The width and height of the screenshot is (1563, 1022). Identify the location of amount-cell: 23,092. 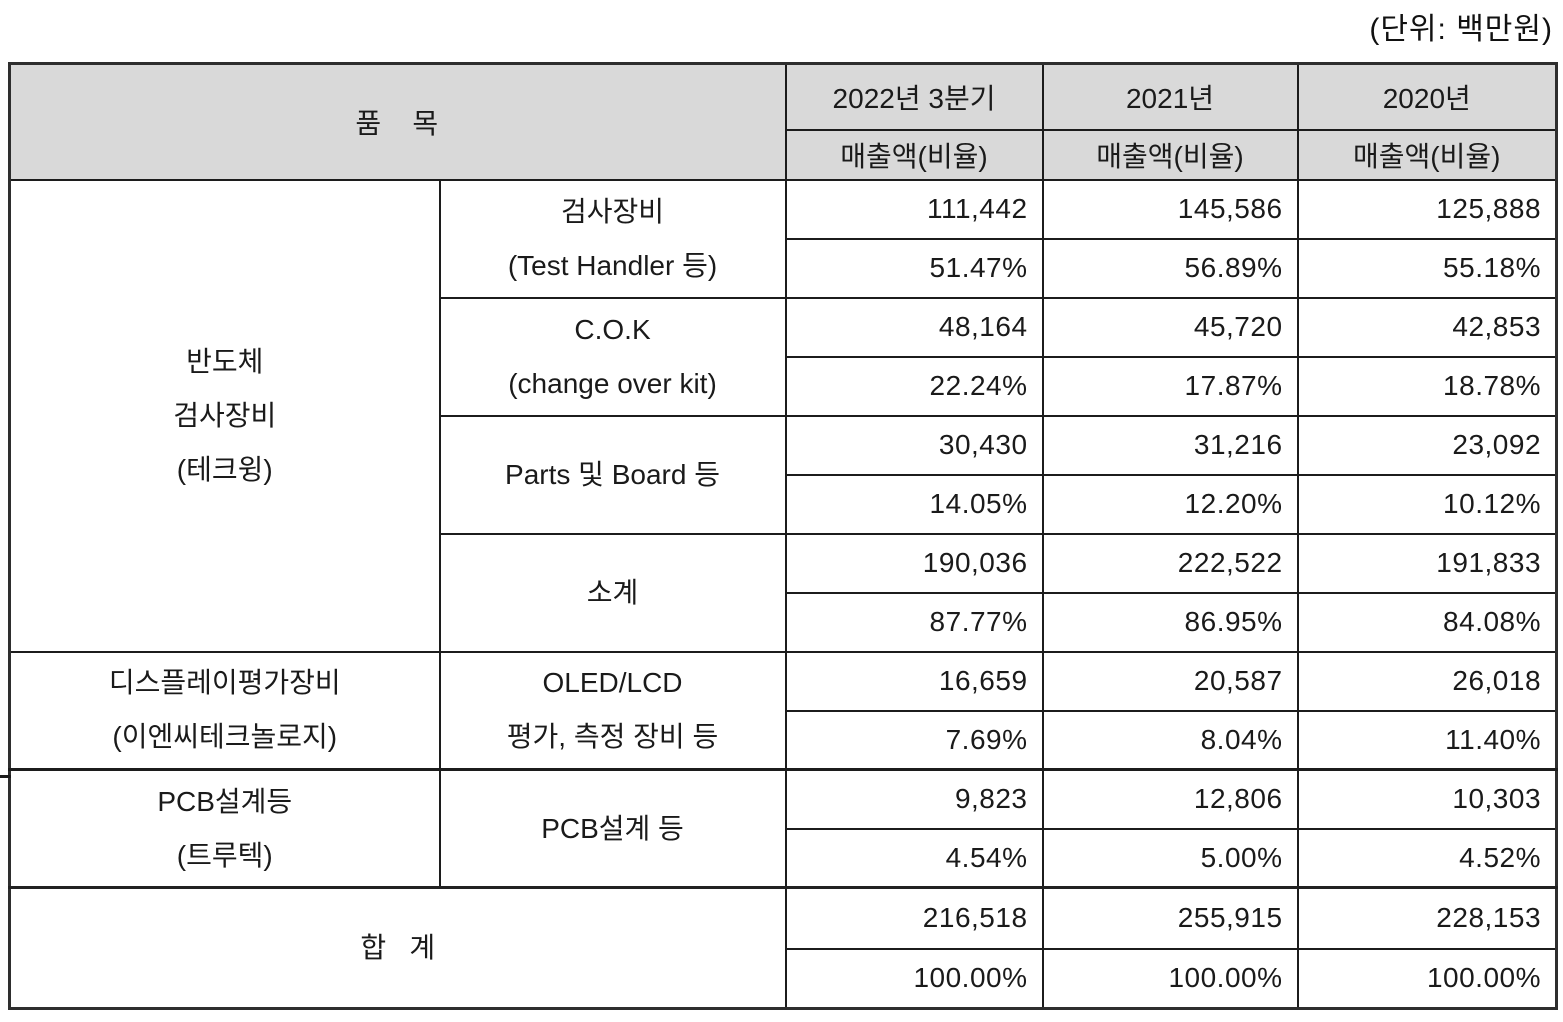
(1427, 445).